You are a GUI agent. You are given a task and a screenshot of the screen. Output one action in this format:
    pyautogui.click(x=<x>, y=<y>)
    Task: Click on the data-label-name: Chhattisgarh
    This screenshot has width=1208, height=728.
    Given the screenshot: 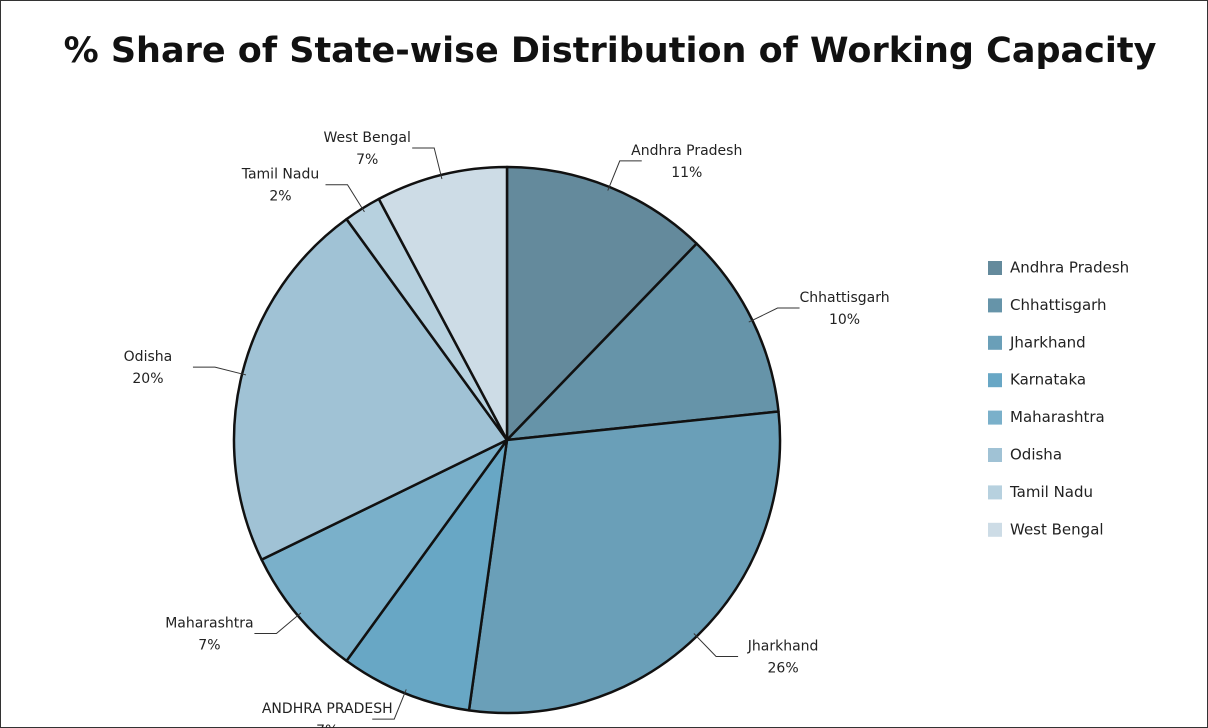 What is the action you would take?
    pyautogui.click(x=844, y=298)
    